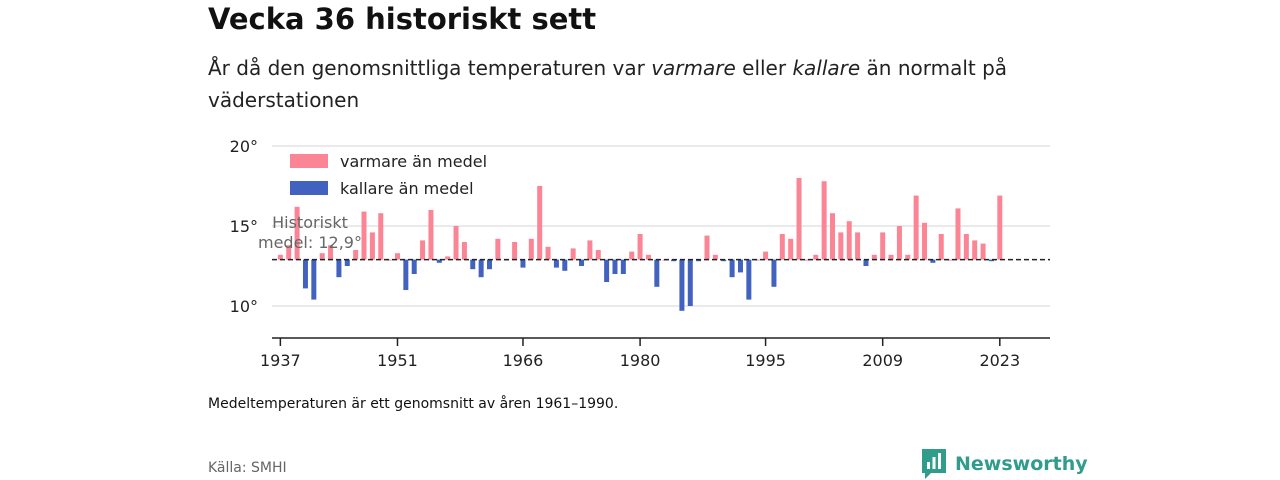  I want to click on bar-1974, so click(590, 250).